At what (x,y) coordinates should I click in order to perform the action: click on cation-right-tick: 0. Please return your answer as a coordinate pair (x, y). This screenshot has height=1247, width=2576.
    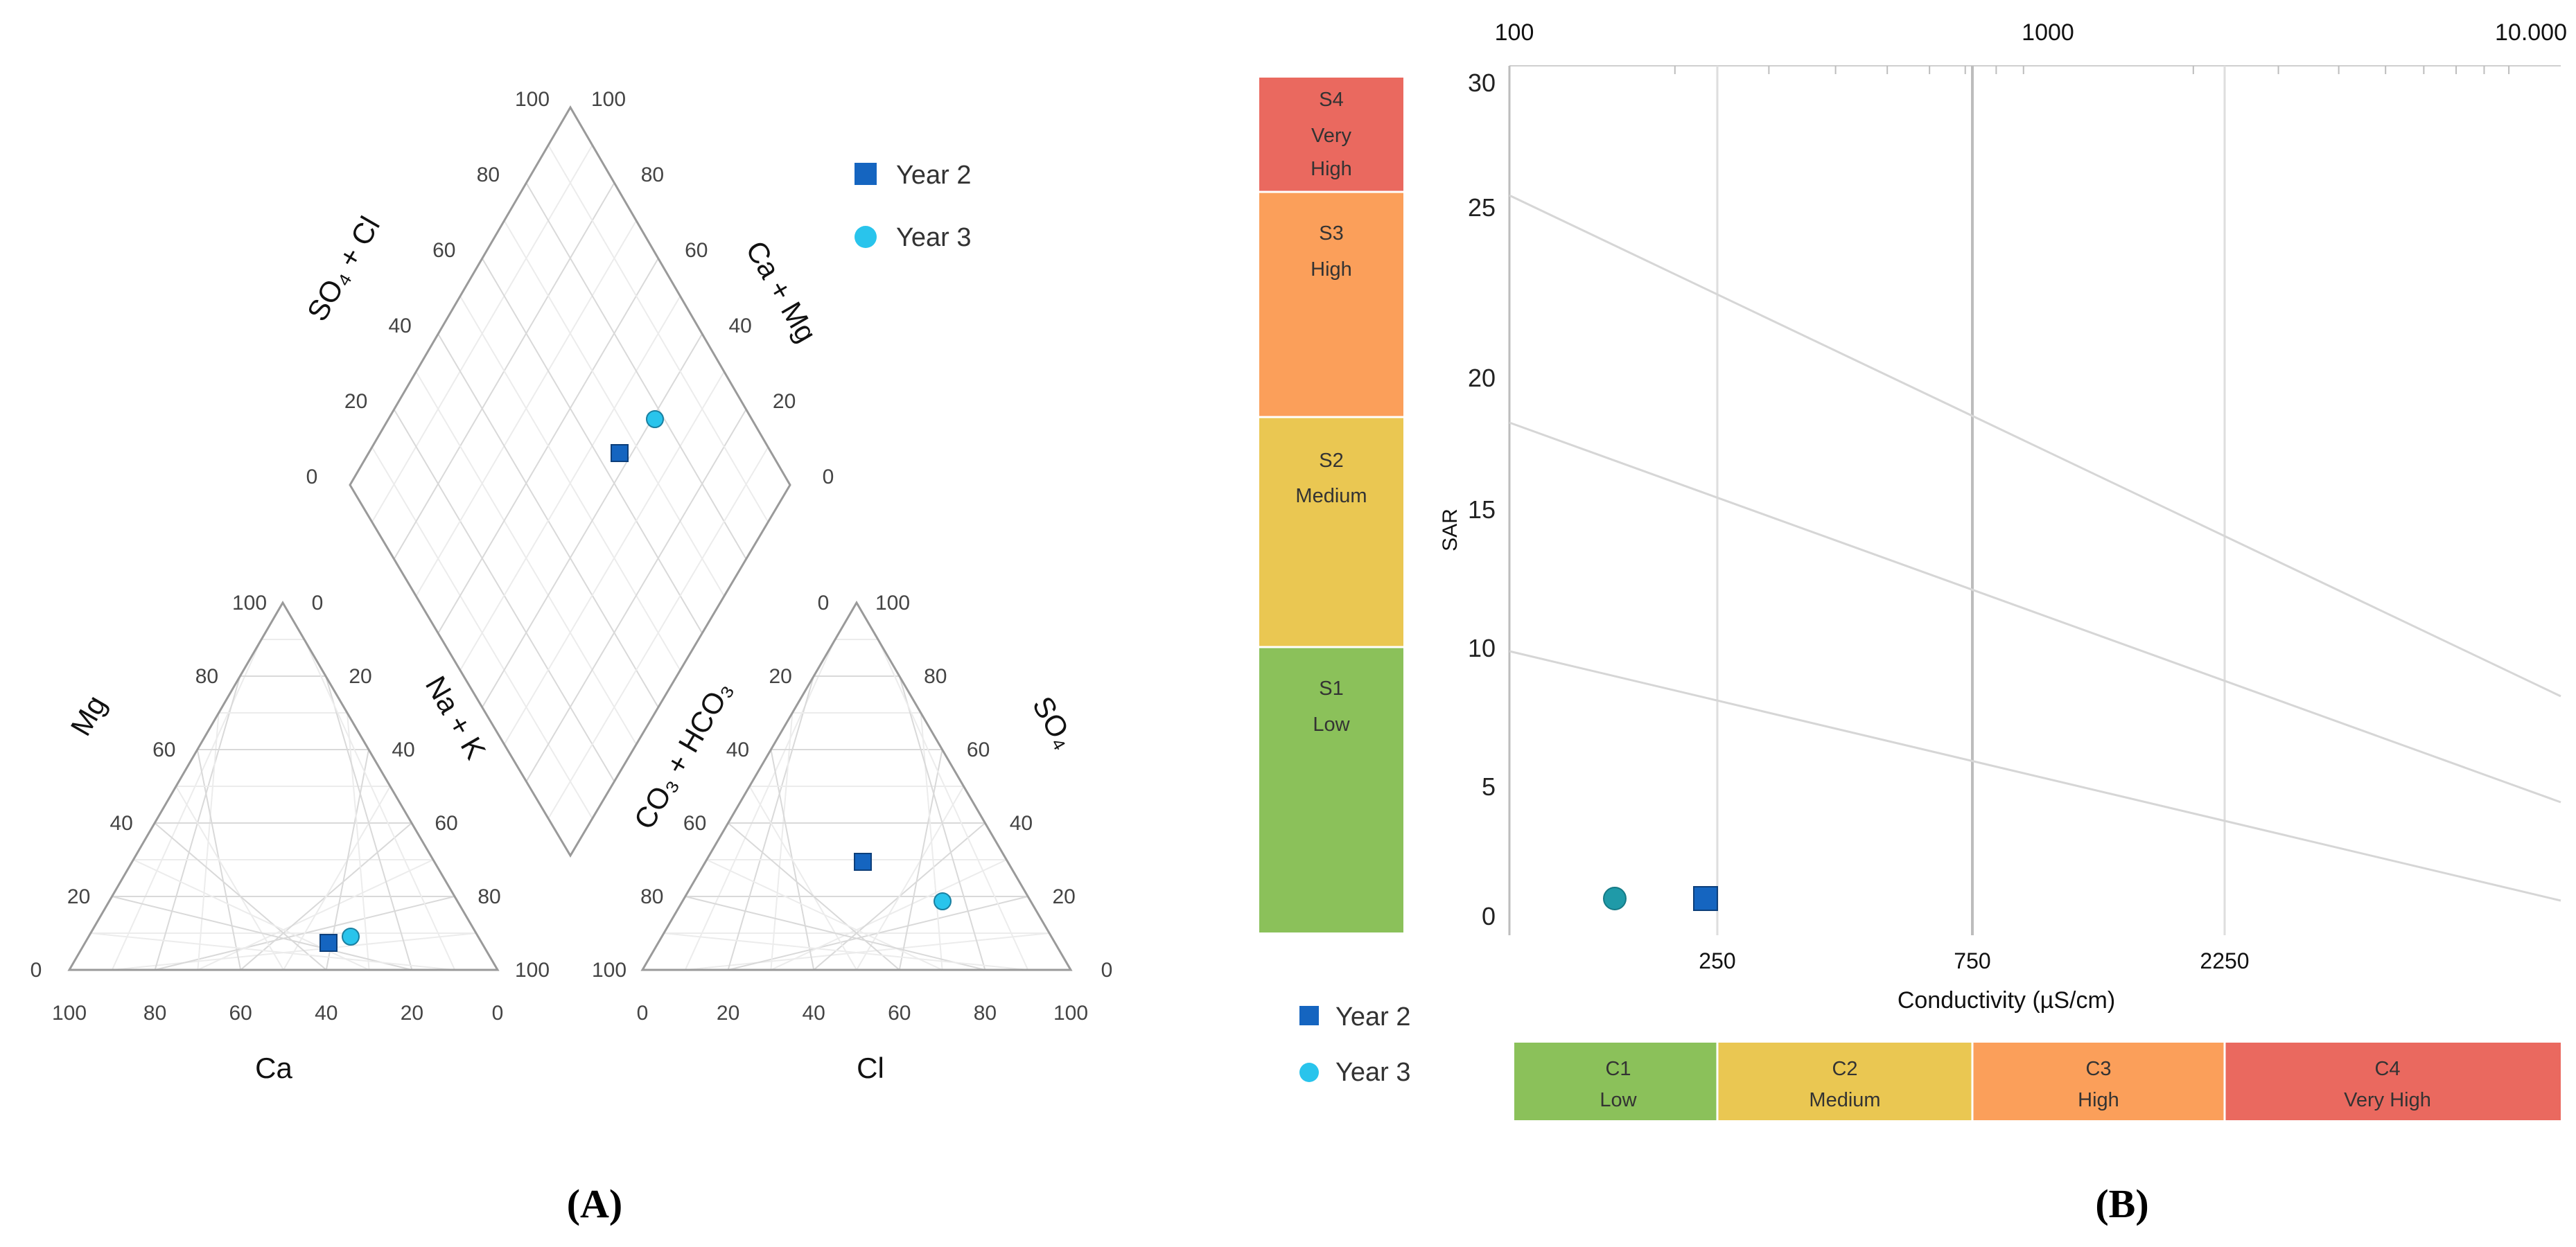
    Looking at the image, I should click on (318, 603).